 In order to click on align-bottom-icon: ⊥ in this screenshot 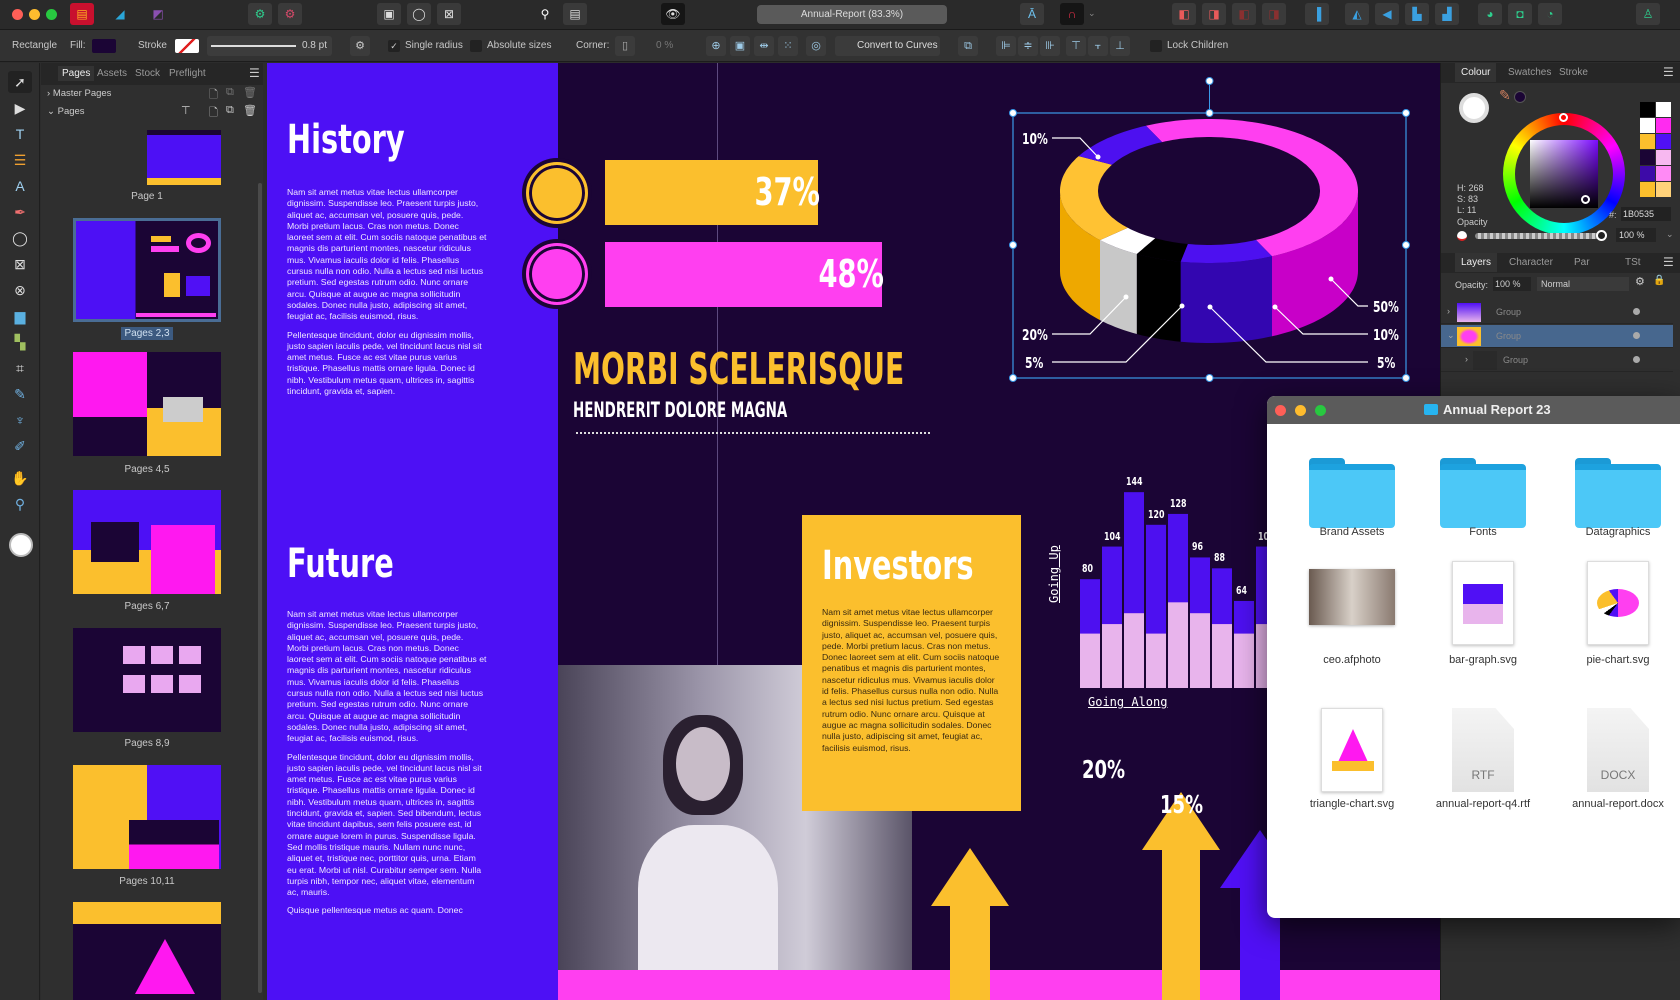, I will do `click(1120, 46)`.